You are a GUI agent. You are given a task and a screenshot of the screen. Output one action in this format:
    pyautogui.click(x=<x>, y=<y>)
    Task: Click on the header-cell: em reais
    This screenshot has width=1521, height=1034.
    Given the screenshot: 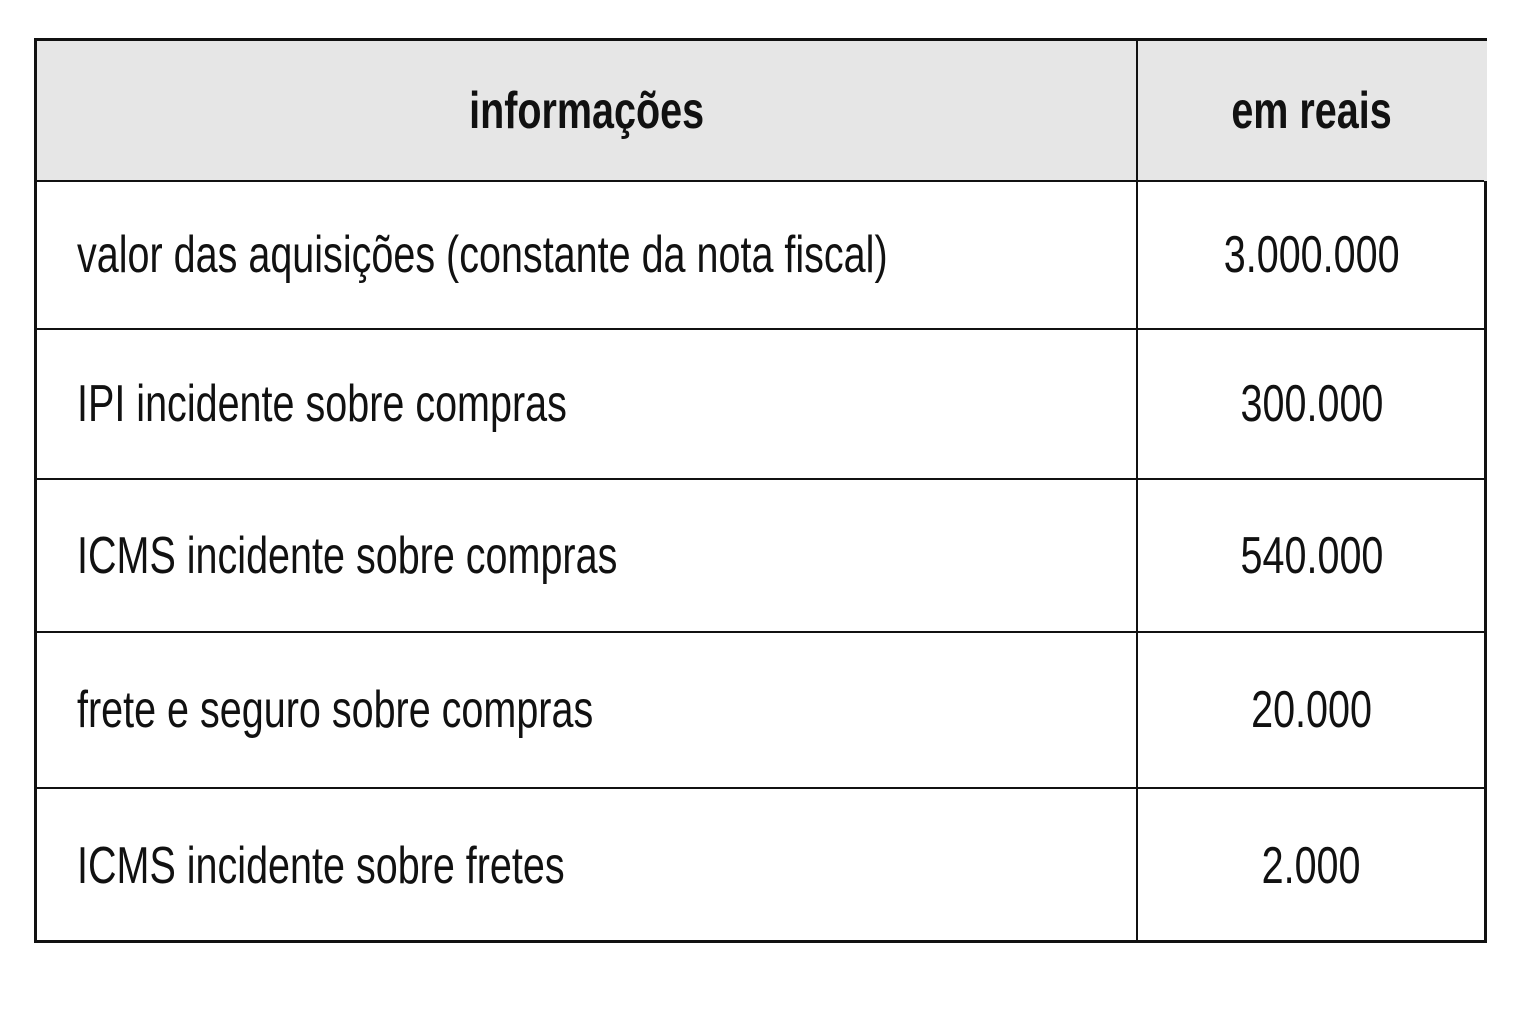 What is the action you would take?
    pyautogui.click(x=1311, y=111)
    